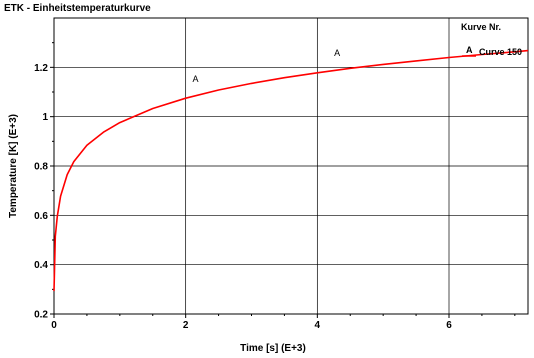 The height and width of the screenshot is (358, 534). Describe the element at coordinates (41, 315) in the screenshot. I see `y-tick-label: 0.2` at that location.